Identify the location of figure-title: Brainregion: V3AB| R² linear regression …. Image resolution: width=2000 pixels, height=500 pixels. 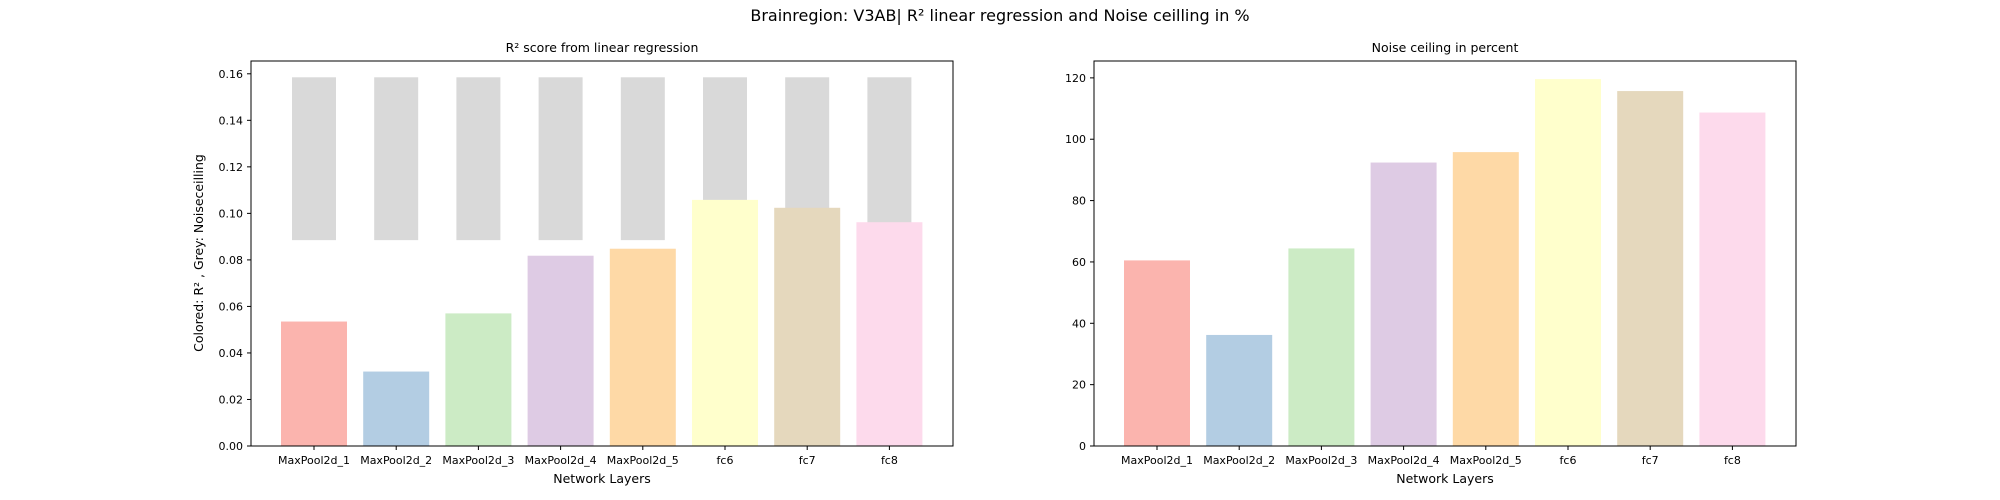
(1000, 15).